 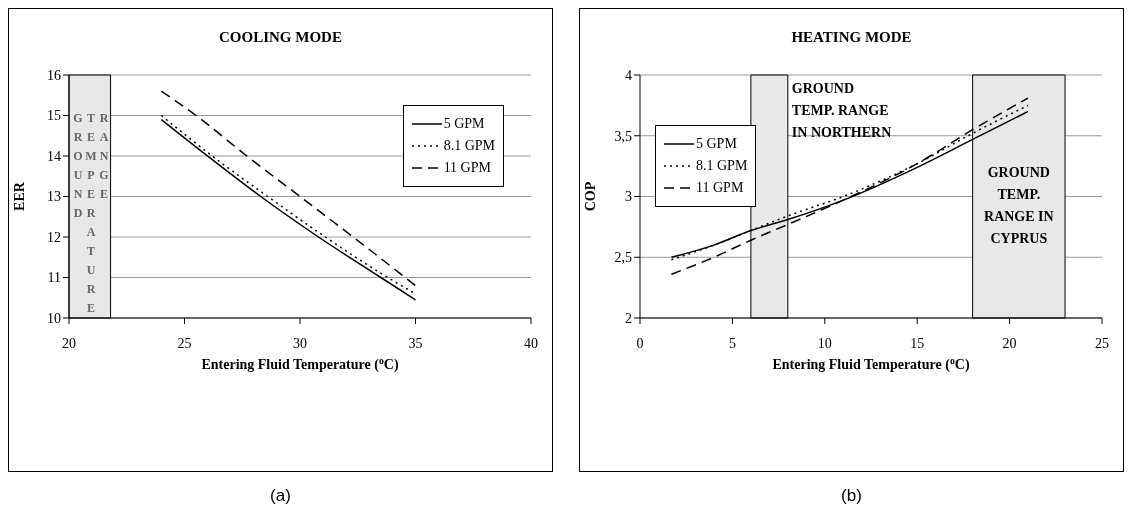 What do you see at coordinates (590, 196) in the screenshot?
I see `y-axis-title: COP` at bounding box center [590, 196].